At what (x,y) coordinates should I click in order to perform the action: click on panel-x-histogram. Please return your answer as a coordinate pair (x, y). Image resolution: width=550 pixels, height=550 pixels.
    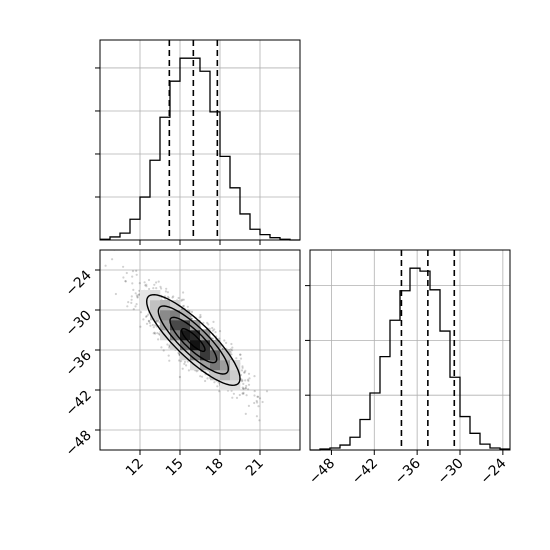
    Looking at the image, I should click on (198, 142).